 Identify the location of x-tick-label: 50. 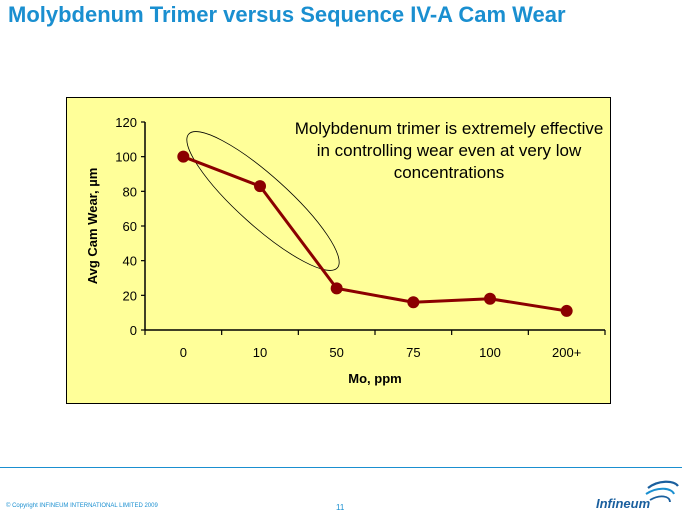
(336, 352).